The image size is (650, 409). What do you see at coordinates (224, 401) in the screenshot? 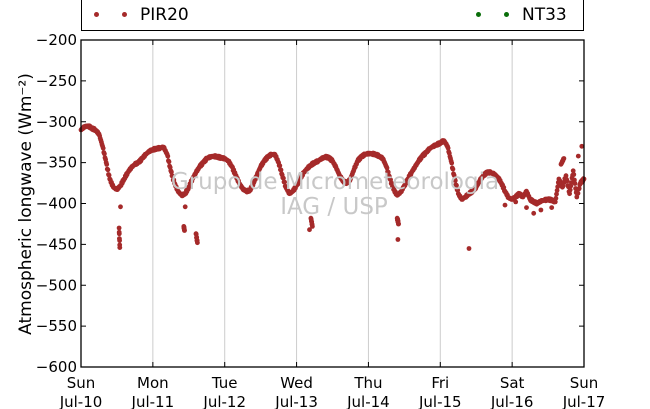
I see `x-tick-label-date: Jul-12` at bounding box center [224, 401].